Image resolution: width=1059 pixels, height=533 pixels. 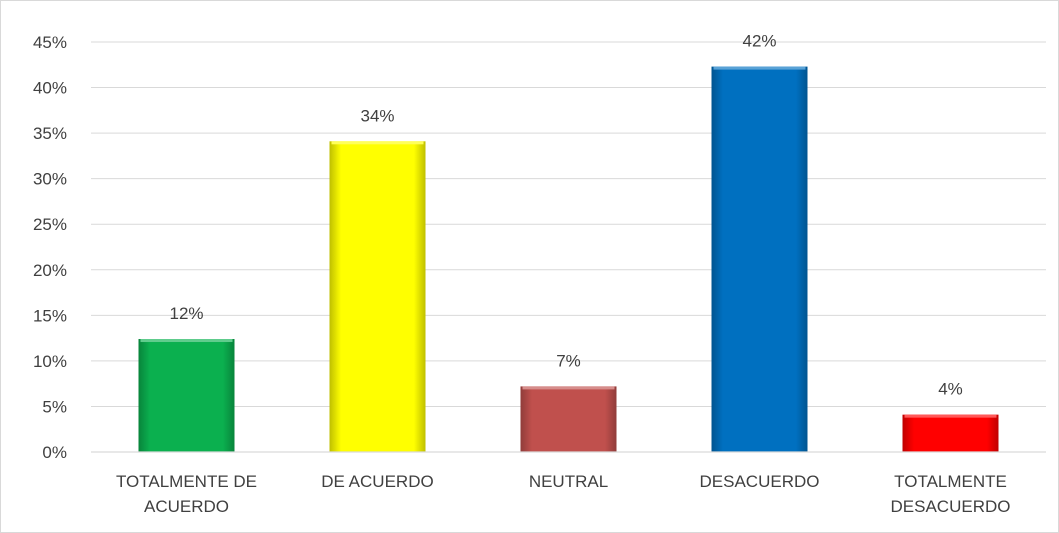 What do you see at coordinates (50, 88) in the screenshot?
I see `y-tick-label: 40%` at bounding box center [50, 88].